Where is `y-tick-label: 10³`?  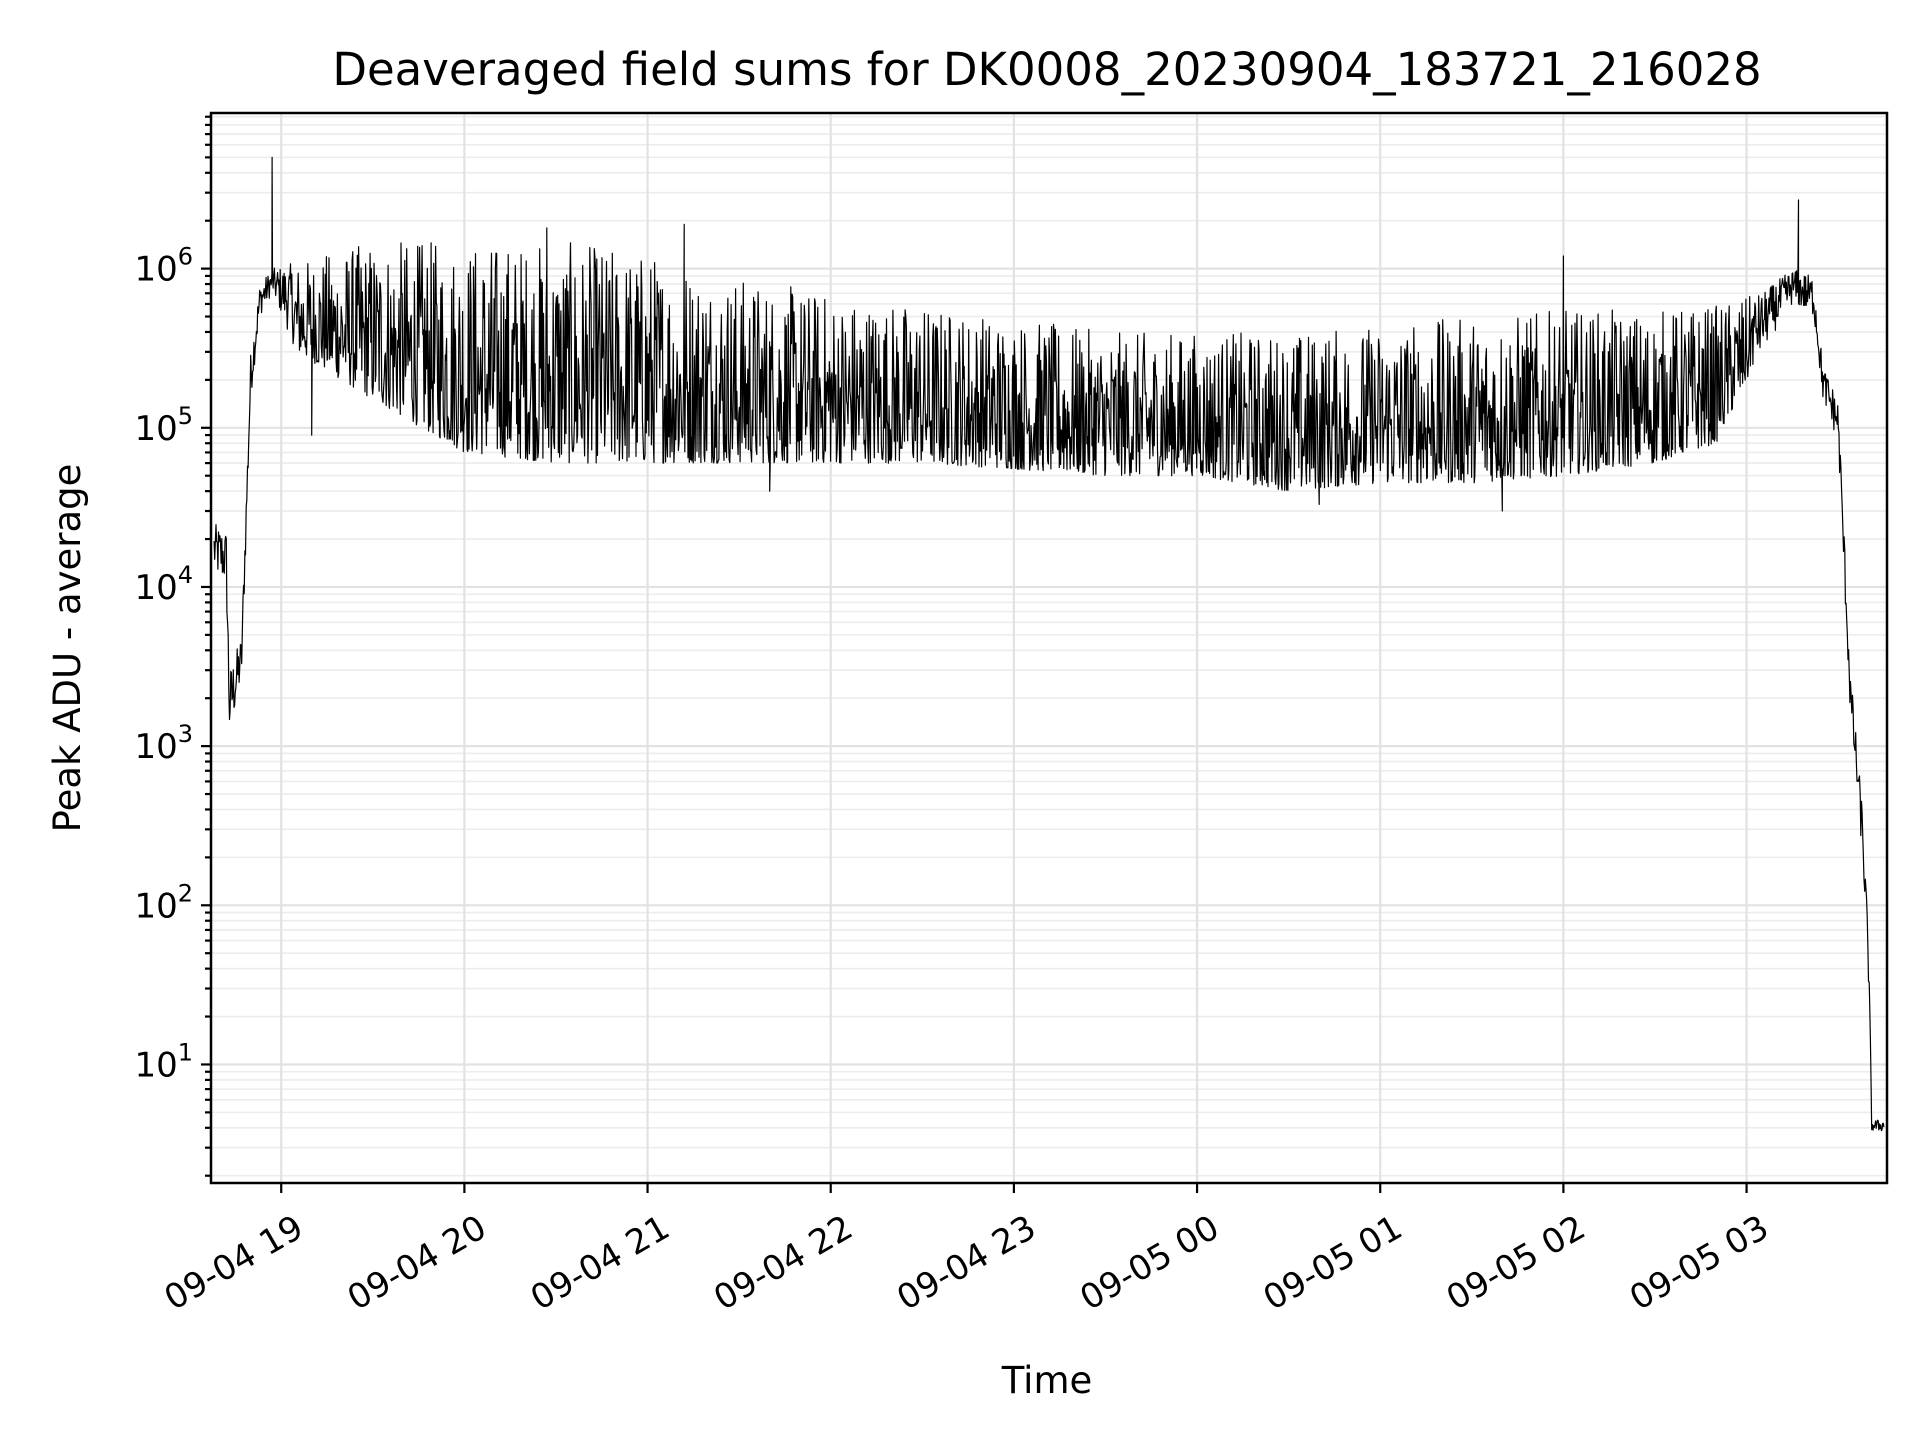
y-tick-label: 10³ is located at coordinates (163, 743).